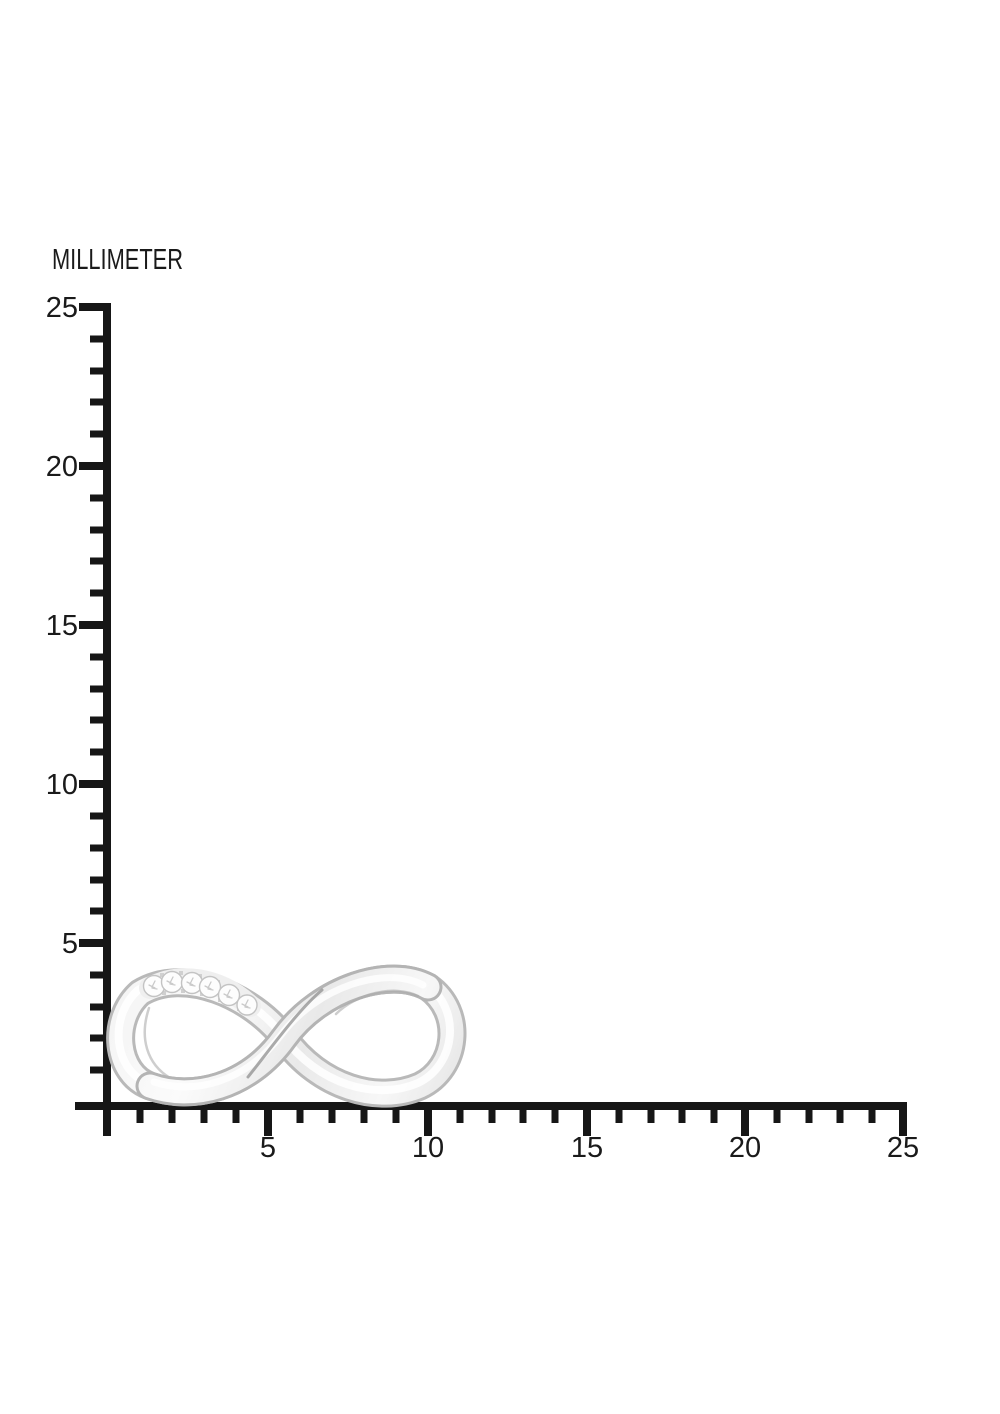 The width and height of the screenshot is (1000, 1414). I want to click on y-major-ticks, so click(93, 625).